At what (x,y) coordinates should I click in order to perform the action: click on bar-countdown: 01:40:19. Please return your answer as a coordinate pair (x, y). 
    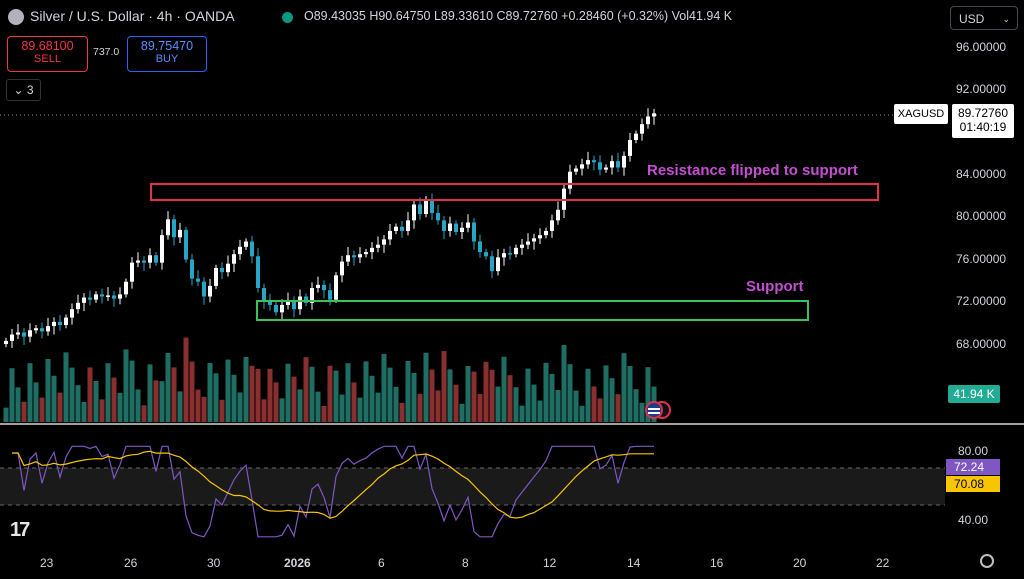
    Looking at the image, I should click on (983, 127).